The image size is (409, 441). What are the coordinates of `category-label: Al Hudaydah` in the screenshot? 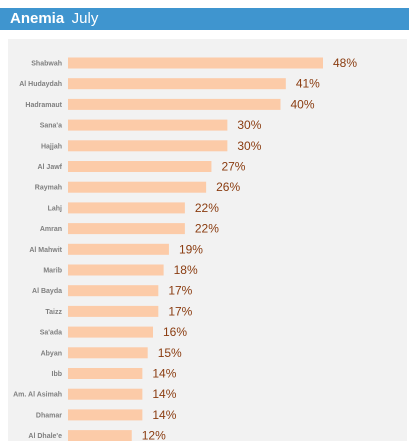 It's located at (40, 84).